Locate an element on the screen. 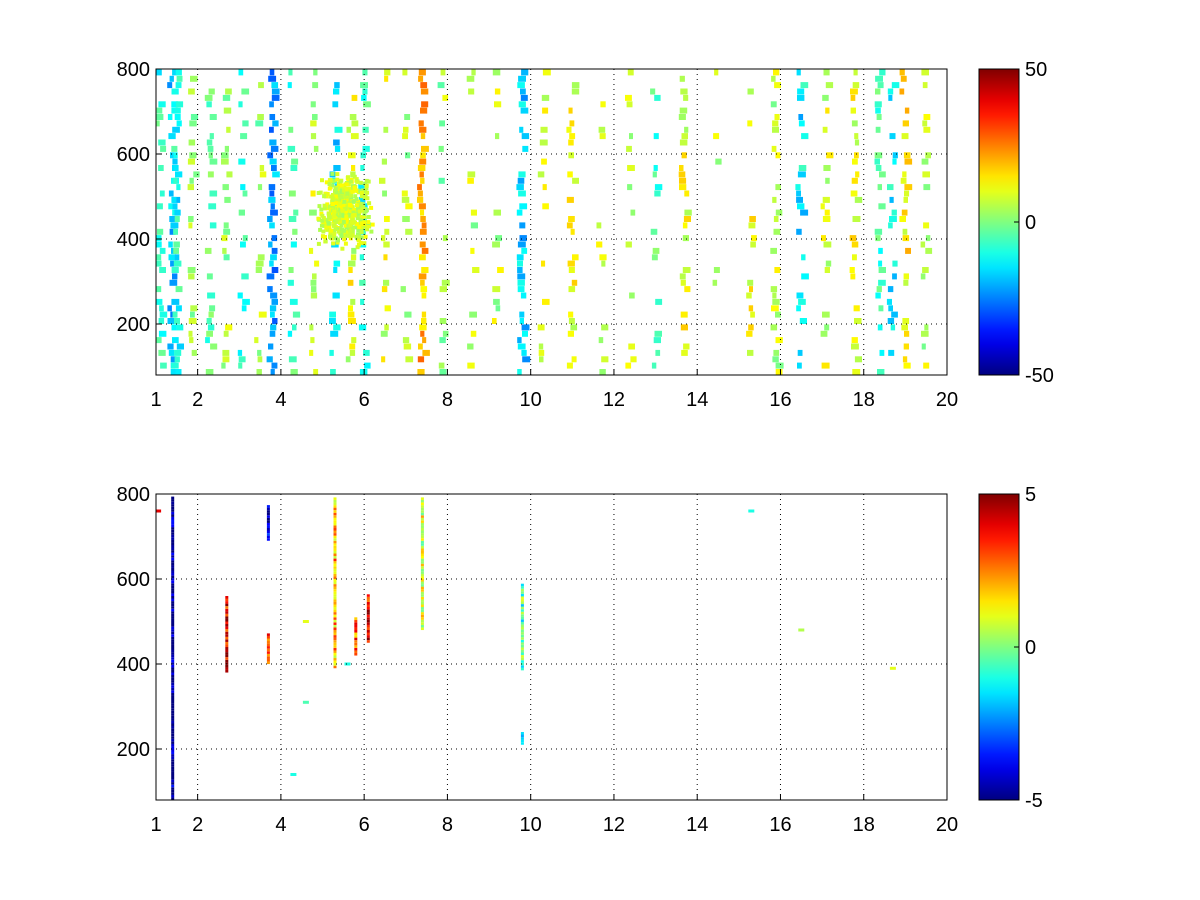  x-tick-label: 18 is located at coordinates (864, 825).